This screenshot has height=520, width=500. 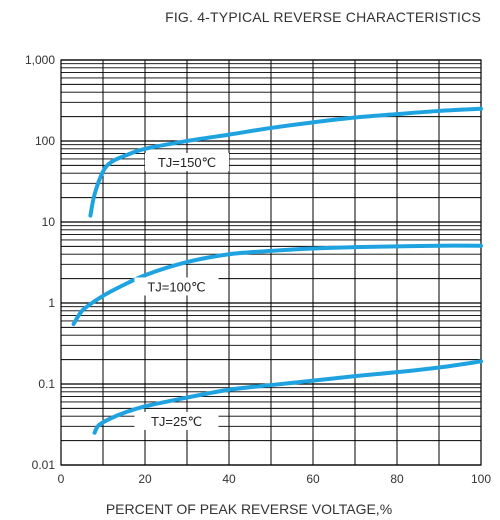 I want to click on y-tick-label: 100, so click(x=45, y=141).